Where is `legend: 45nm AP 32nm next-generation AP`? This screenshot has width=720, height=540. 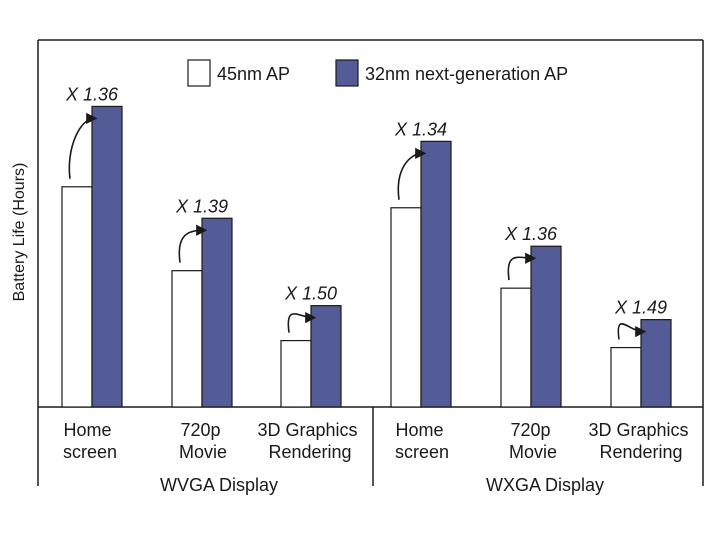 legend: 45nm AP 32nm next-generation AP is located at coordinates (377, 73).